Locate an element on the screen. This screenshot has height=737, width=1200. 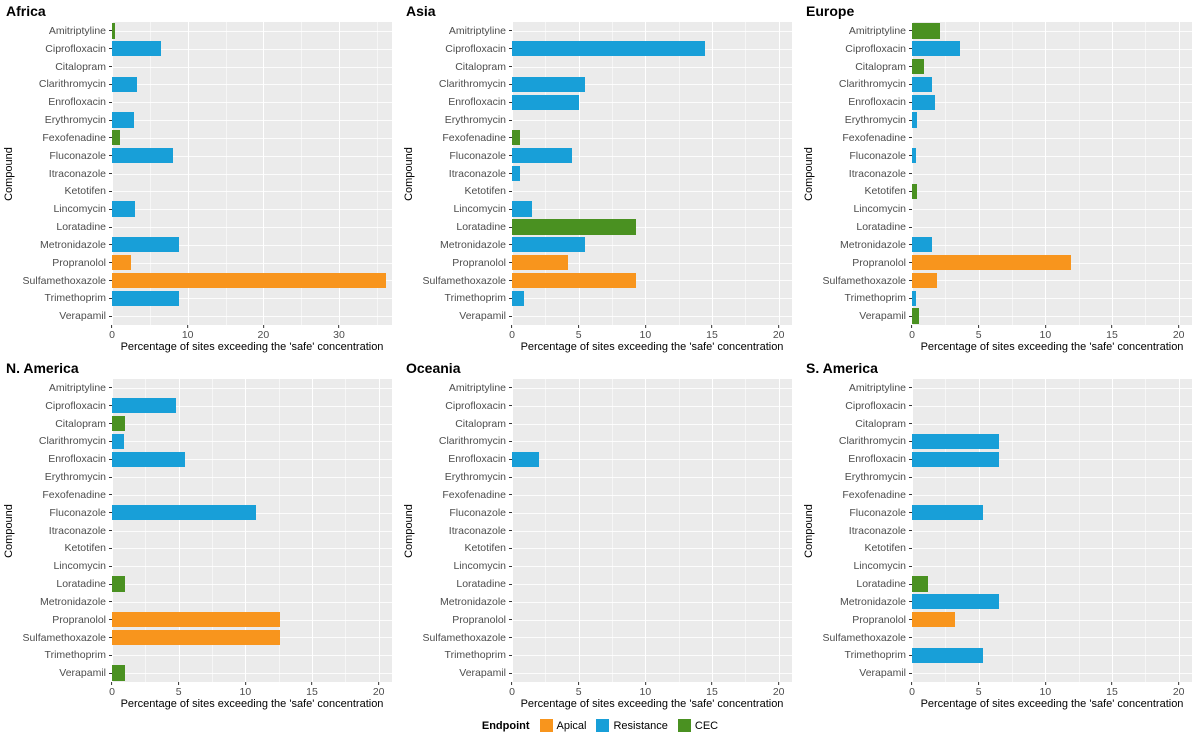
bar-namerica-citalopram is located at coordinates (119, 423).